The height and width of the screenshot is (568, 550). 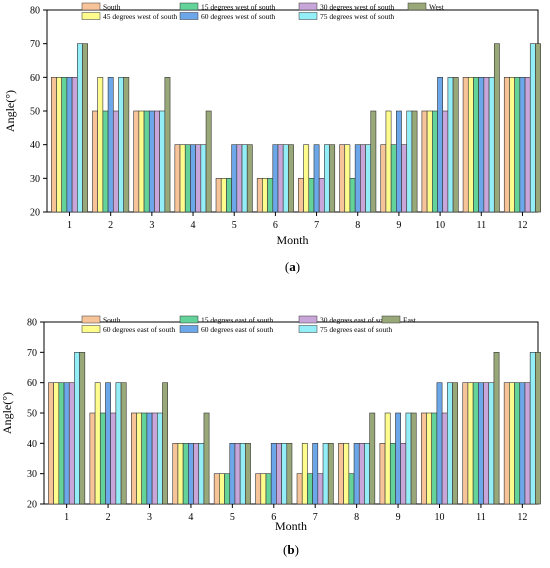 I want to click on y-tick-label: 80, so click(x=35, y=11).